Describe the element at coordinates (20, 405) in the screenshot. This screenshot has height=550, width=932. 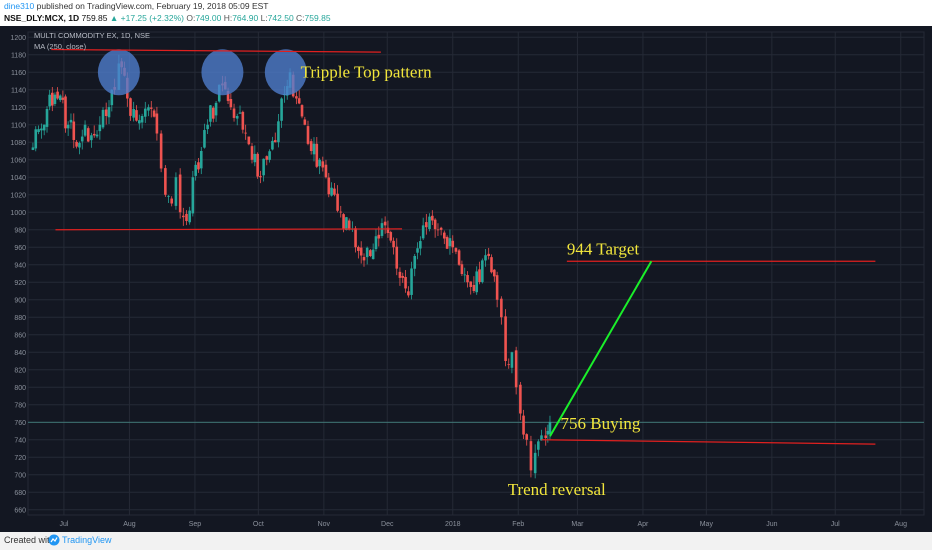
I see `y-tick-label: 780` at that location.